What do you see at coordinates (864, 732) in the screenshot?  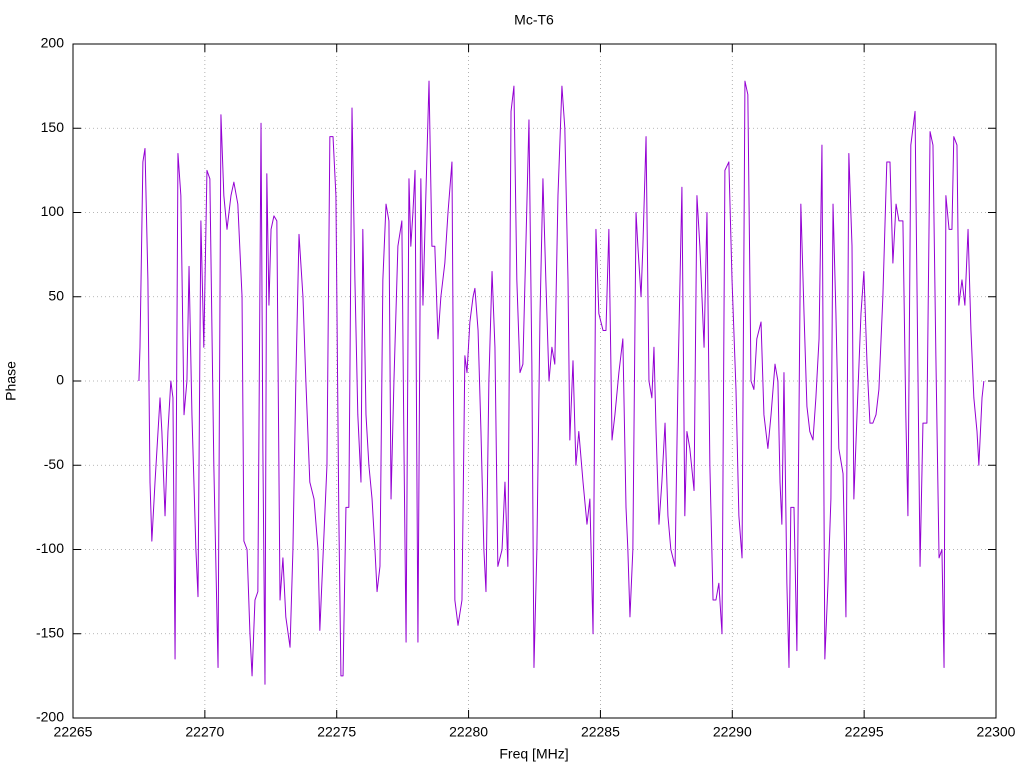 I see `x-tick-label: 22295` at bounding box center [864, 732].